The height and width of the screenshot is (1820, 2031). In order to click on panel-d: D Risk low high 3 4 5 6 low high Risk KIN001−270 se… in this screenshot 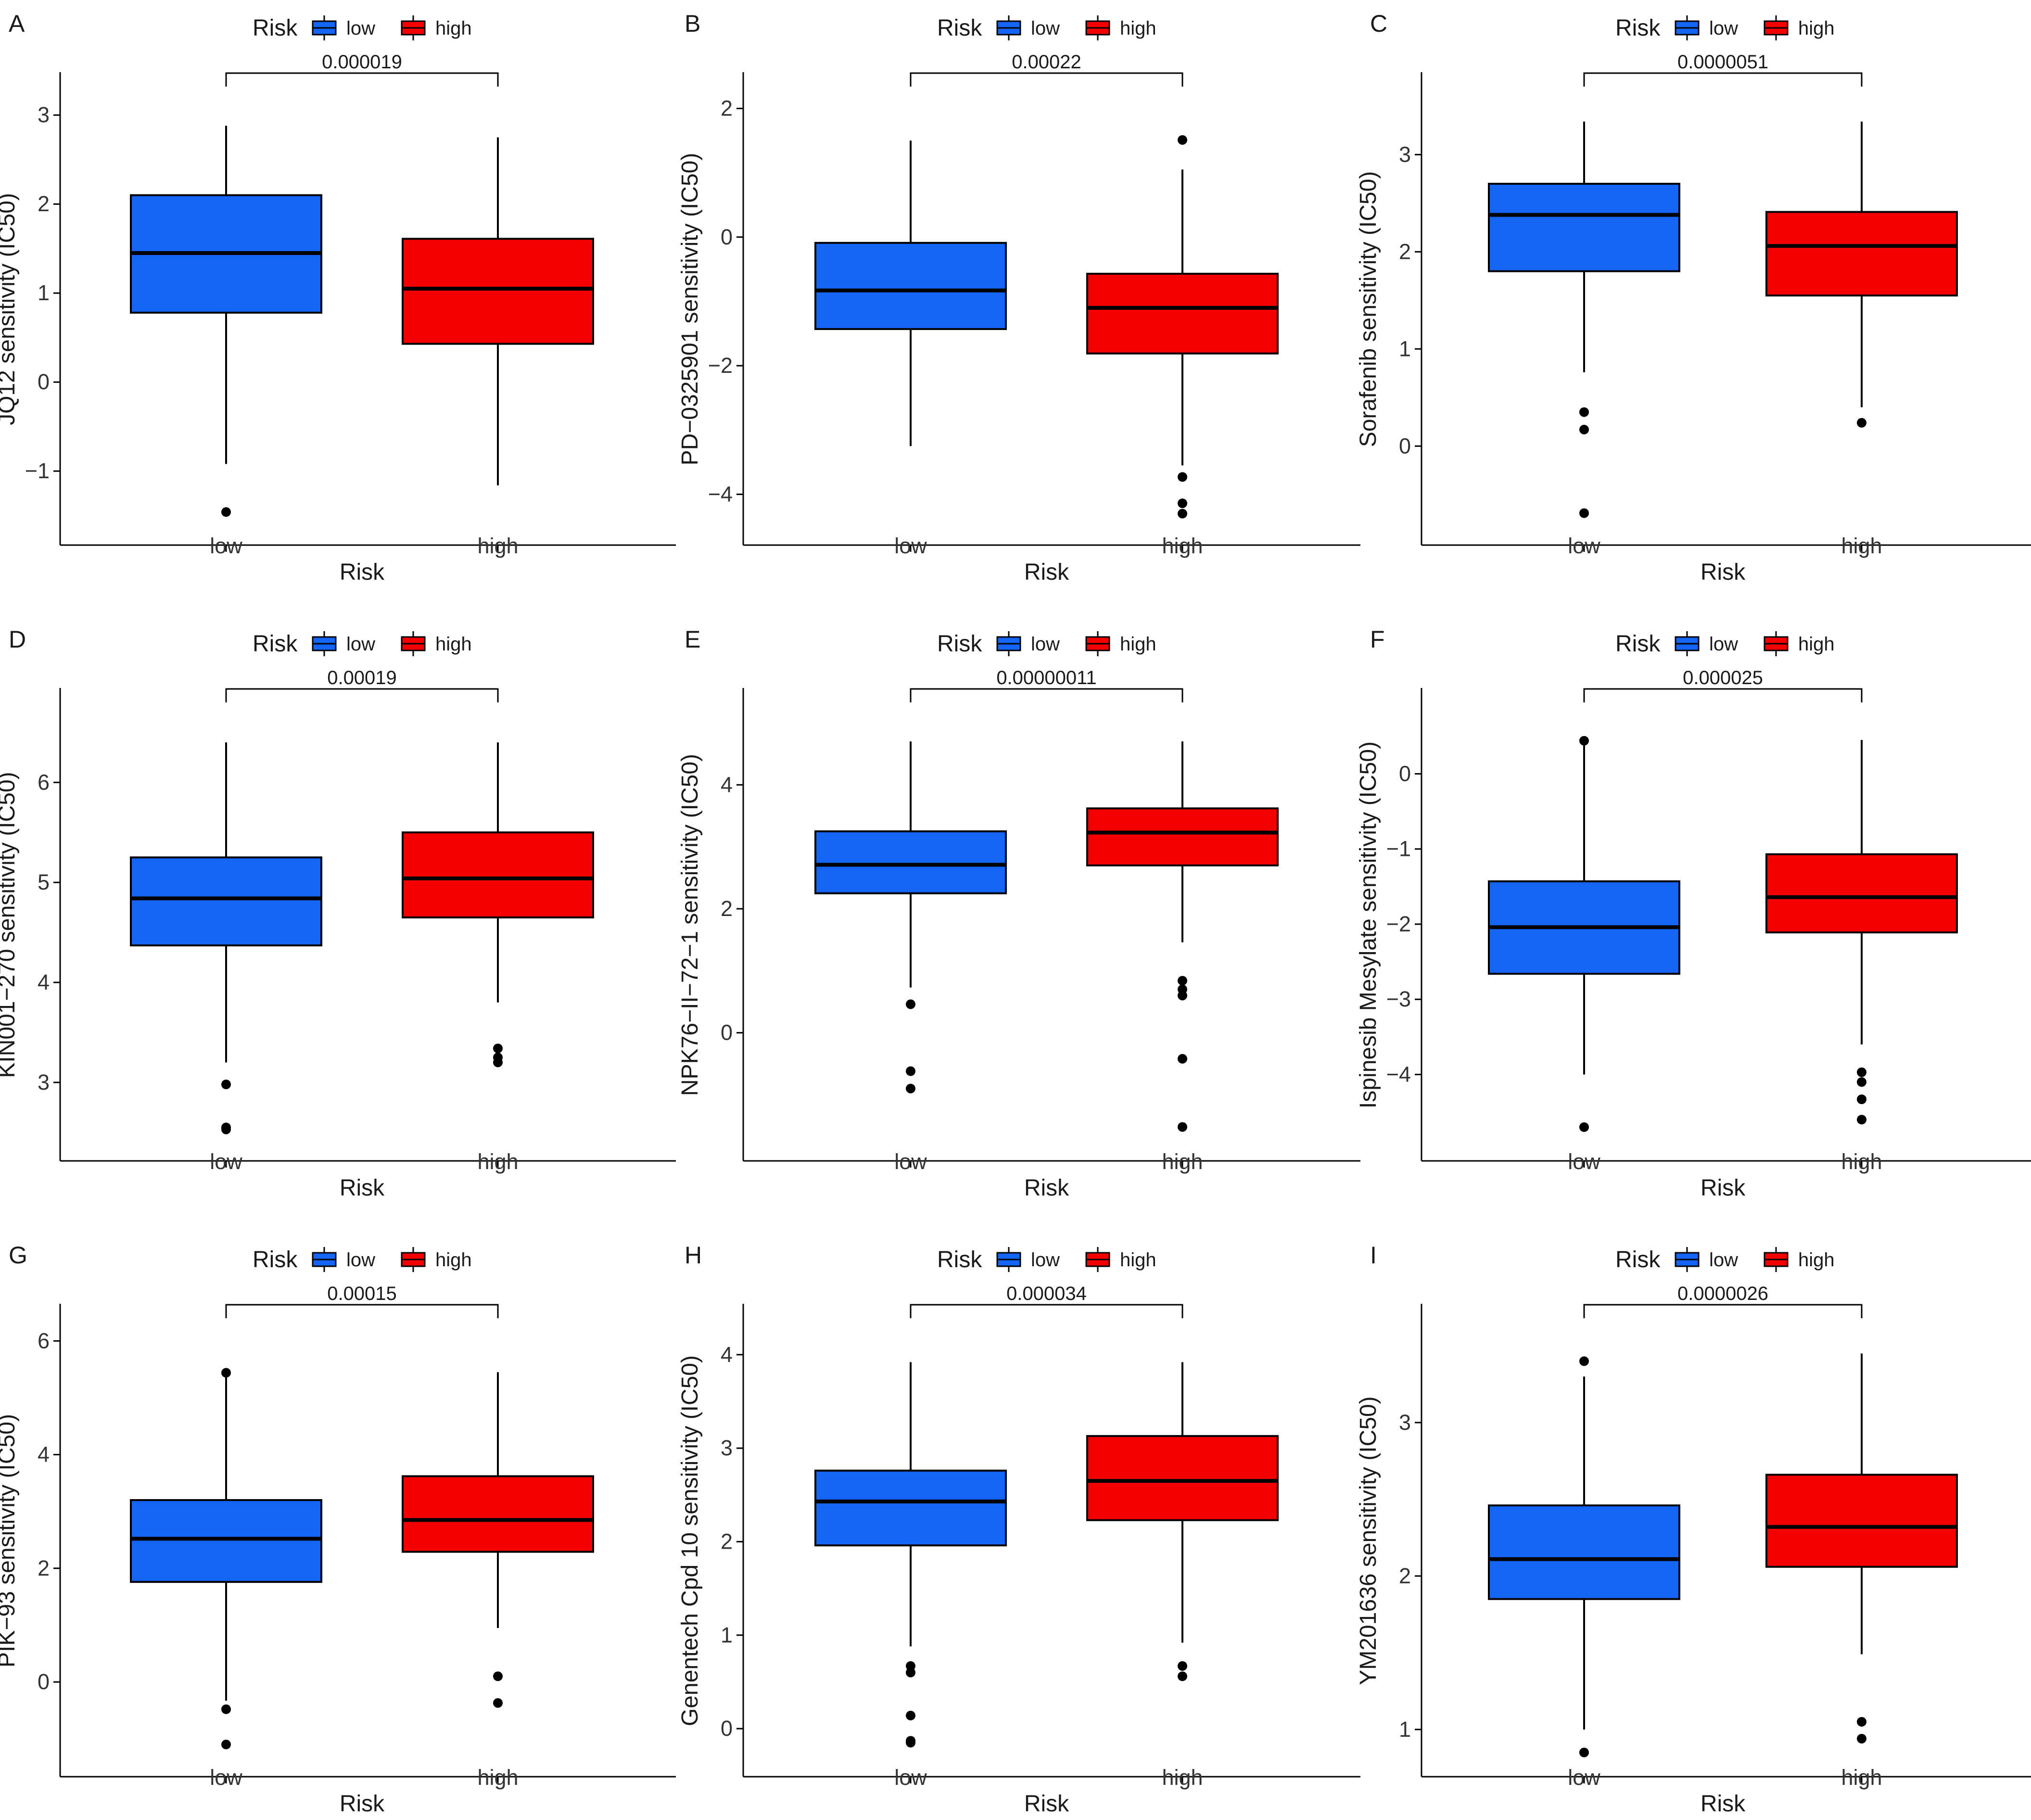, I will do `click(338, 914)`.